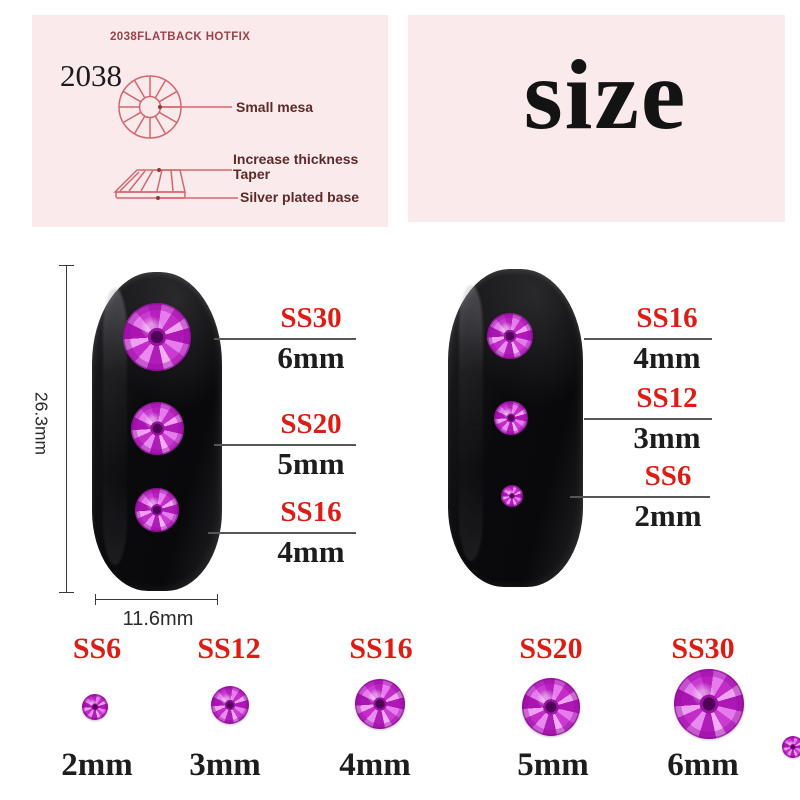  What do you see at coordinates (311, 318) in the screenshot?
I see `callout-ss-label: SS30` at bounding box center [311, 318].